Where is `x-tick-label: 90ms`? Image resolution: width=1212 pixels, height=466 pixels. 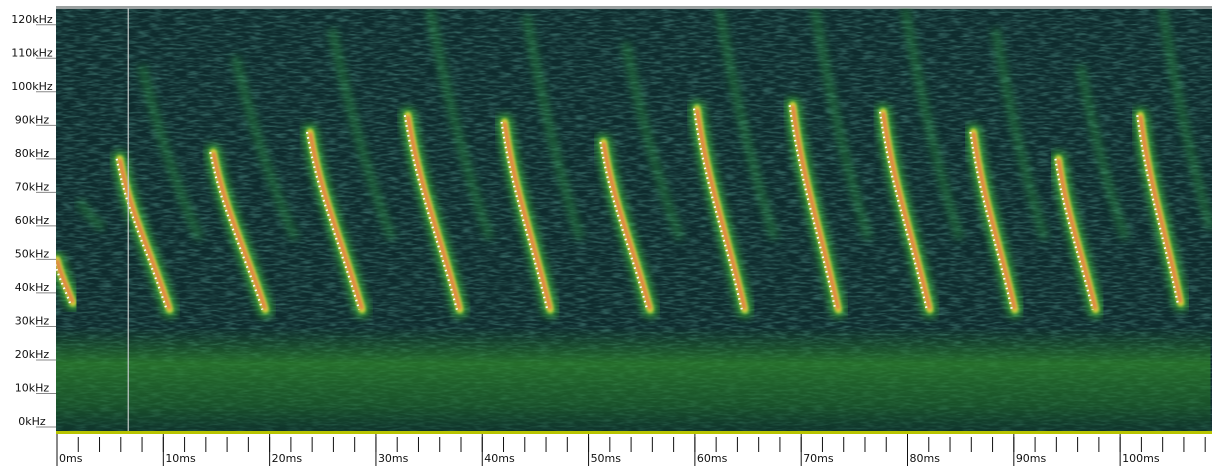
x-tick-label: 90ms is located at coordinates (1031, 458).